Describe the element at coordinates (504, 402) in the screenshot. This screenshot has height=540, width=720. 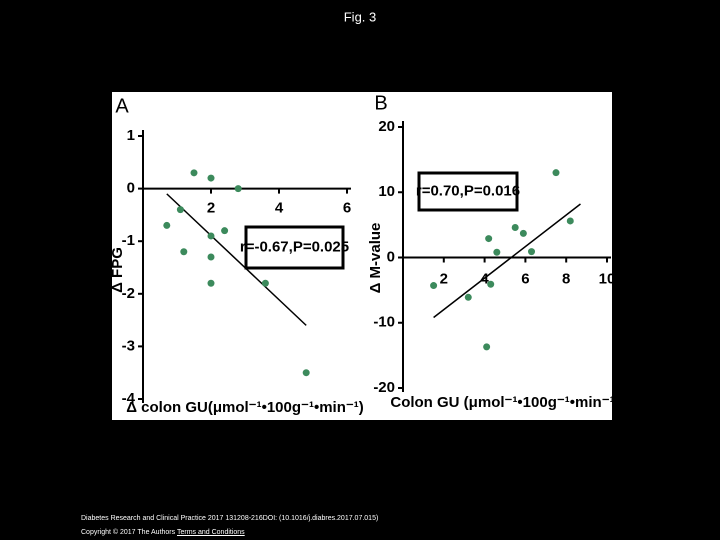
I see `x-axis-label: Colon GU (μmol⁻¹•100g⁻¹•min⁻¹)` at that location.